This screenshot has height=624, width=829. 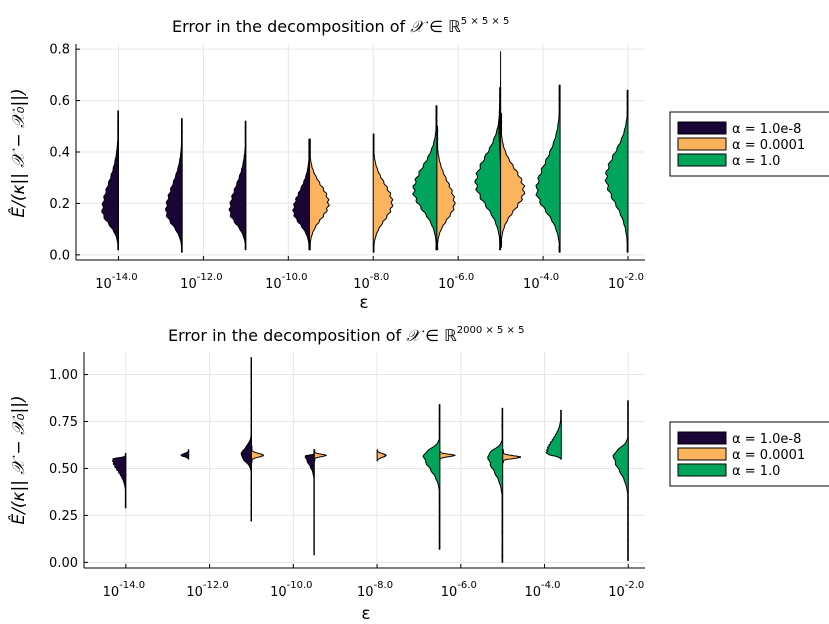 What do you see at coordinates (59, 204) in the screenshot?
I see `y-tick-label: 0.2` at bounding box center [59, 204].